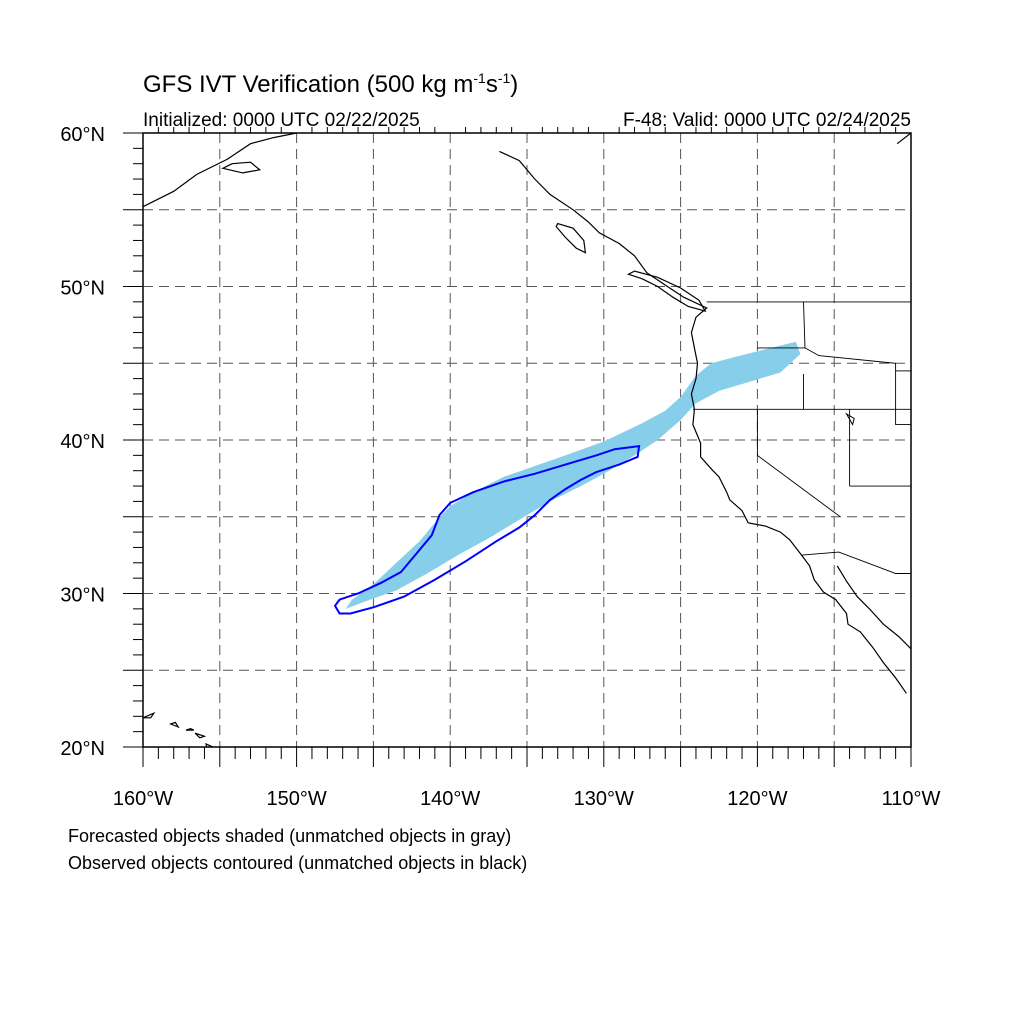  I want to click on kodiak-island, so click(241, 167).